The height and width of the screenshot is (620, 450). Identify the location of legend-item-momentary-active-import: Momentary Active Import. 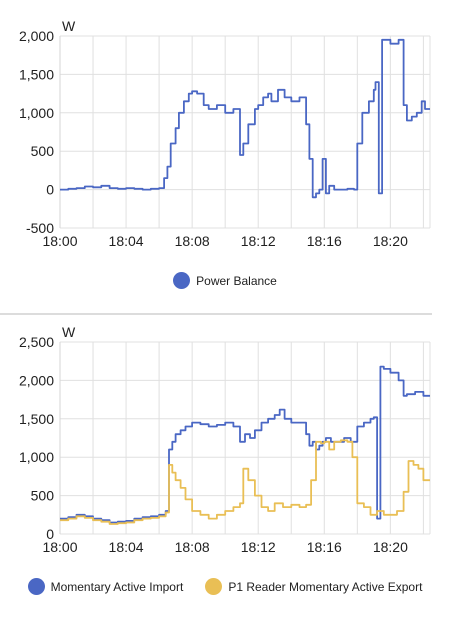
(105, 586).